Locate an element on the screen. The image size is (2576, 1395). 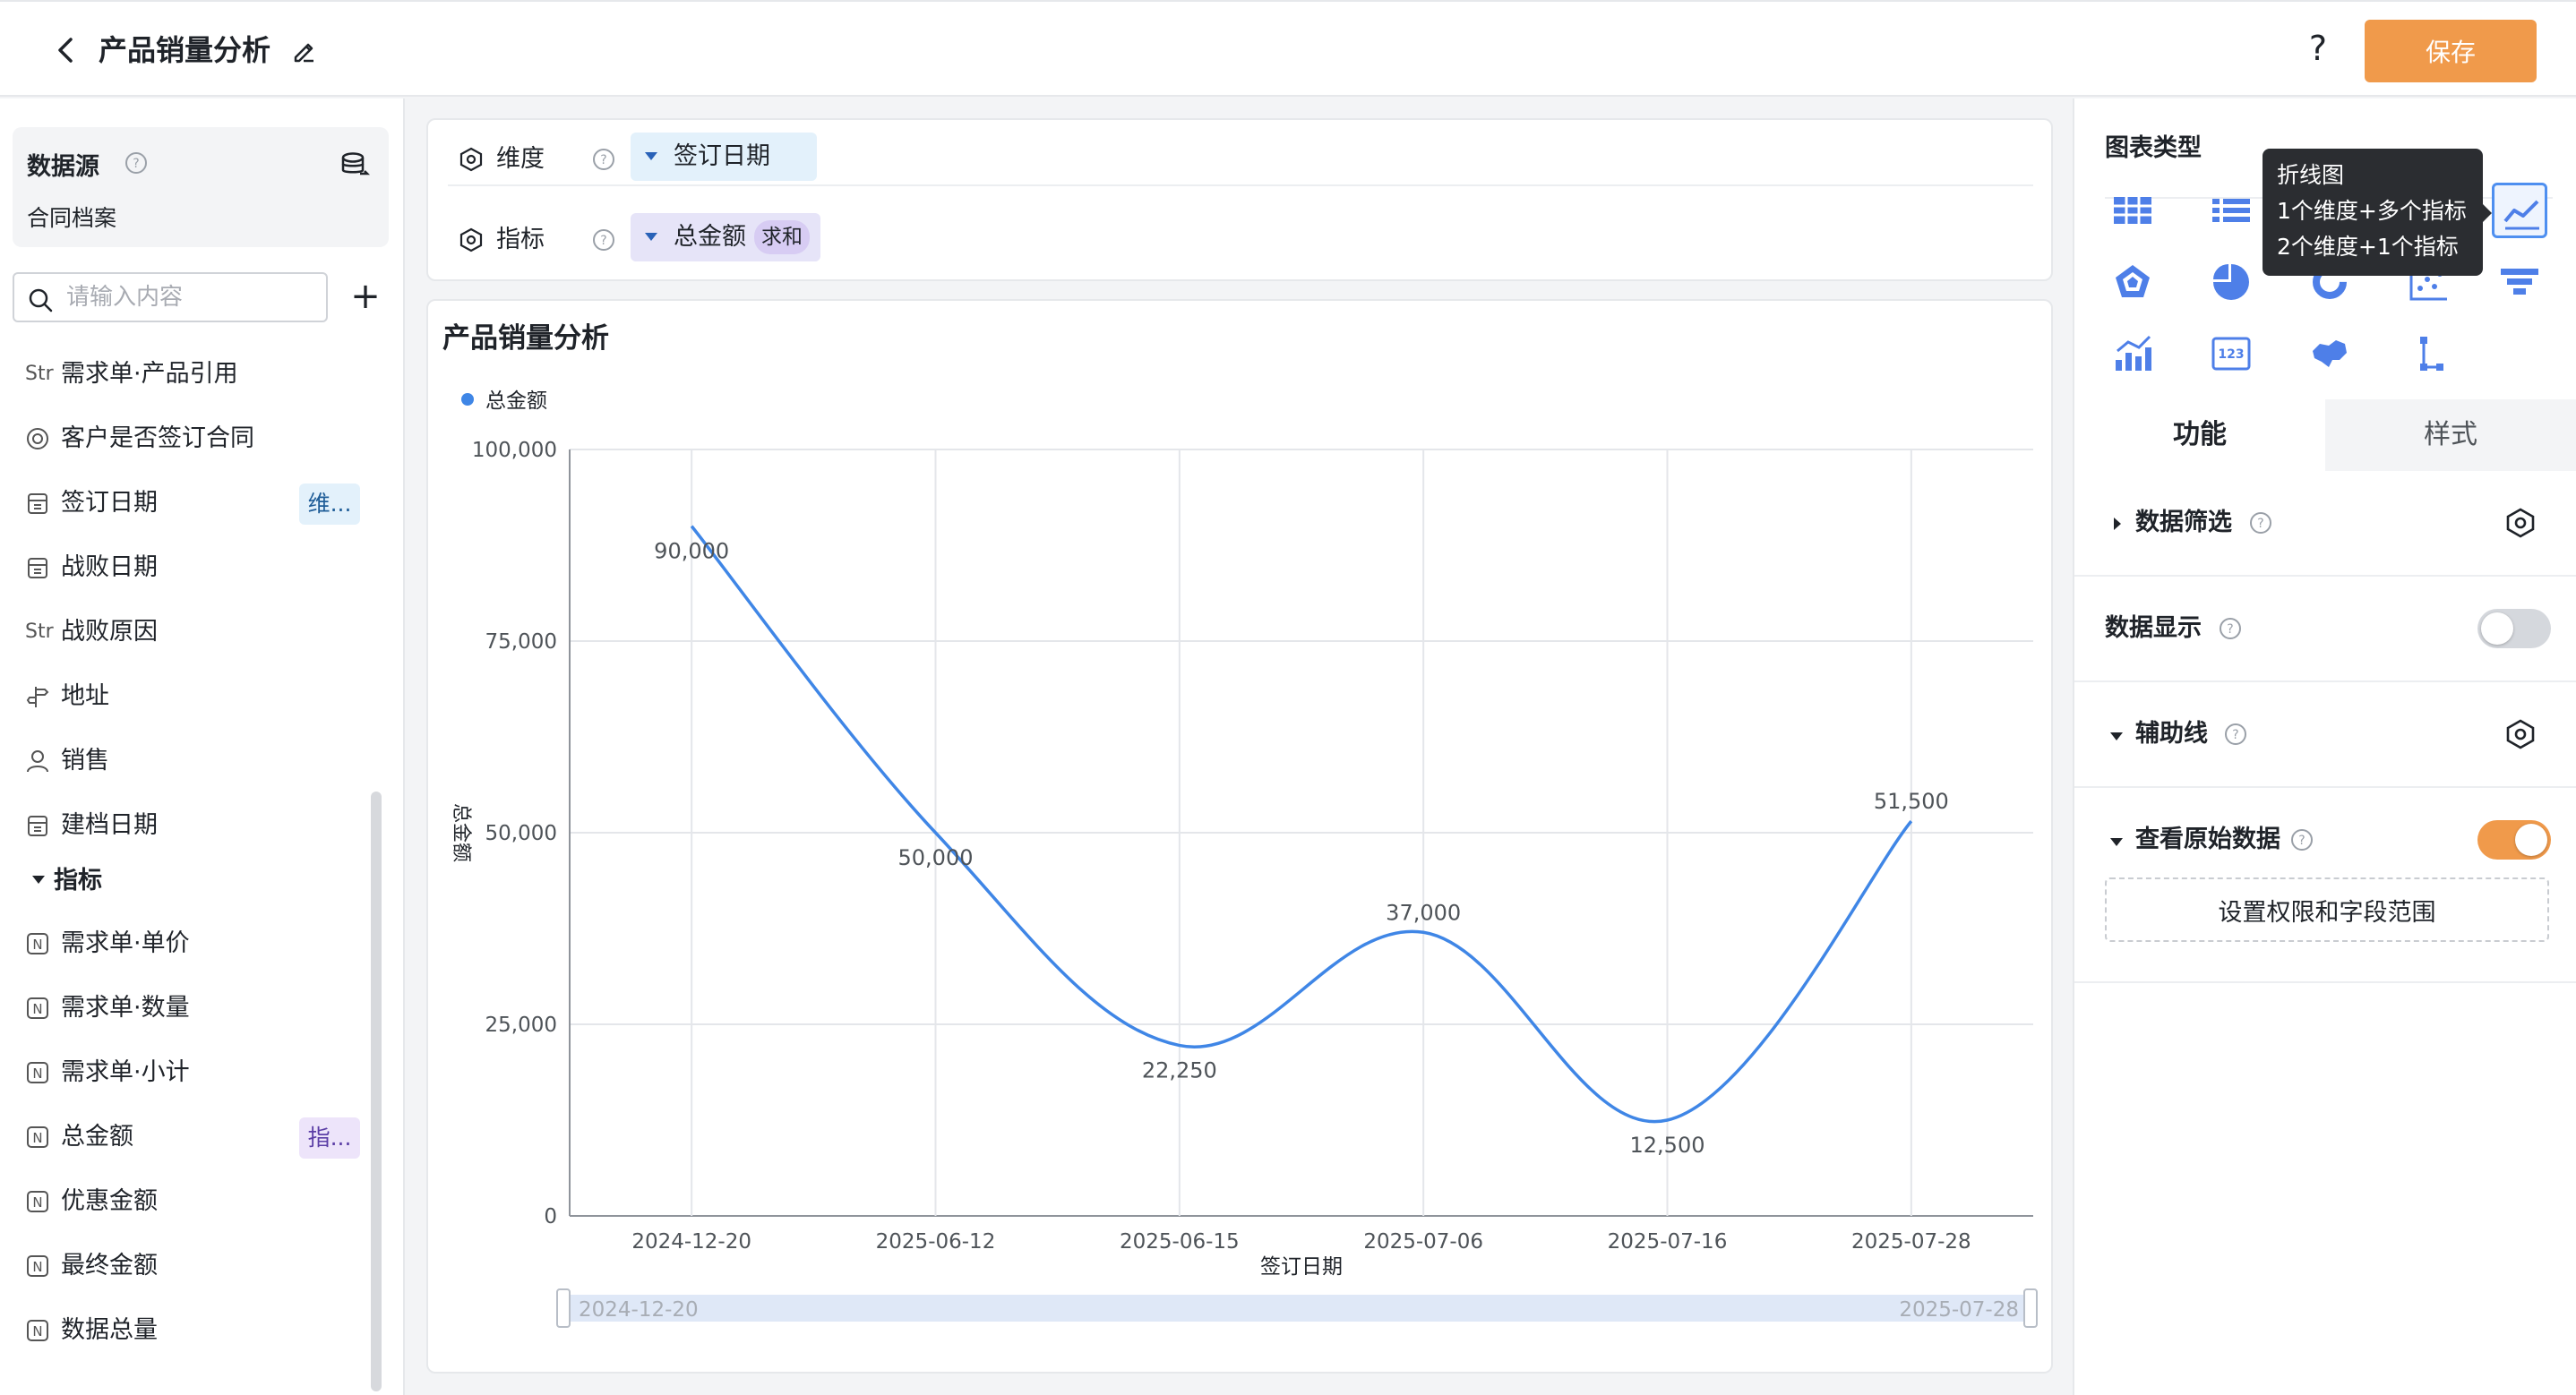
metric-value: 总金额 is located at coordinates (710, 237).